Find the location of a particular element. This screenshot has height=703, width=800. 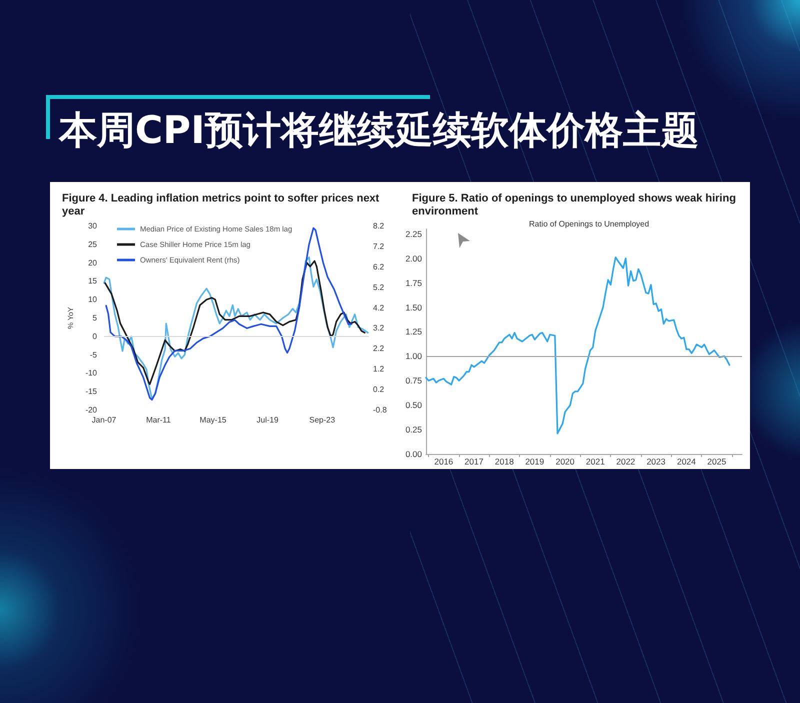

x-tick-label: 2024 is located at coordinates (686, 461).